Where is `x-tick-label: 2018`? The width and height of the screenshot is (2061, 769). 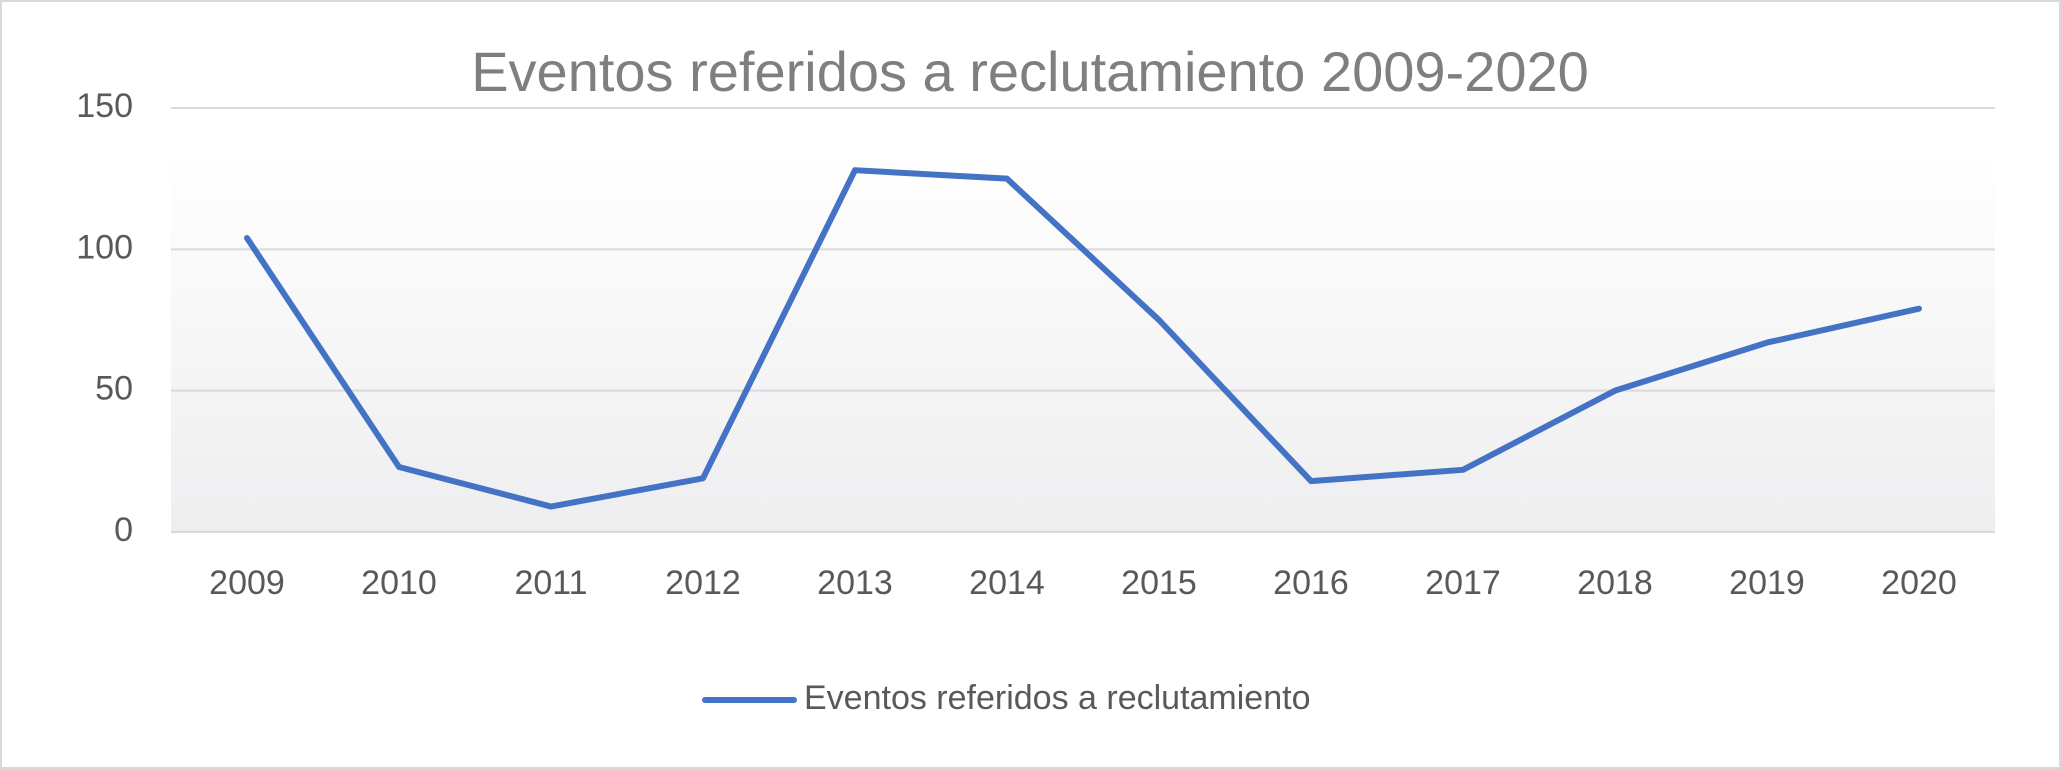
x-tick-label: 2018 is located at coordinates (1615, 583).